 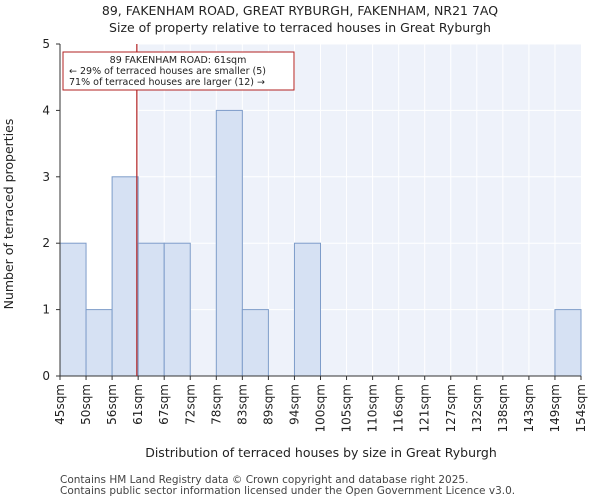 What do you see at coordinates (60, 404) in the screenshot?
I see `x-tick-label-45sqm: 45sqm` at bounding box center [60, 404].